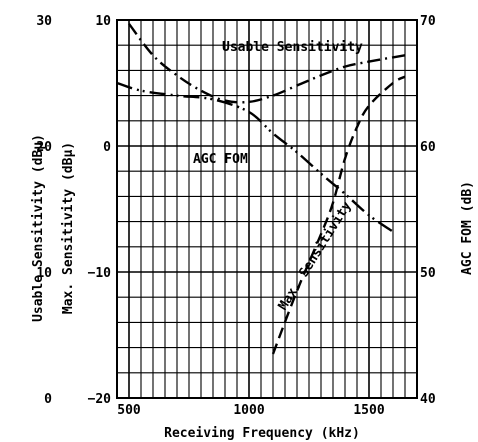 The height and width of the screenshot is (442, 478). I want to click on usable-ticks: 0 10 20 30, so click(44, 210).